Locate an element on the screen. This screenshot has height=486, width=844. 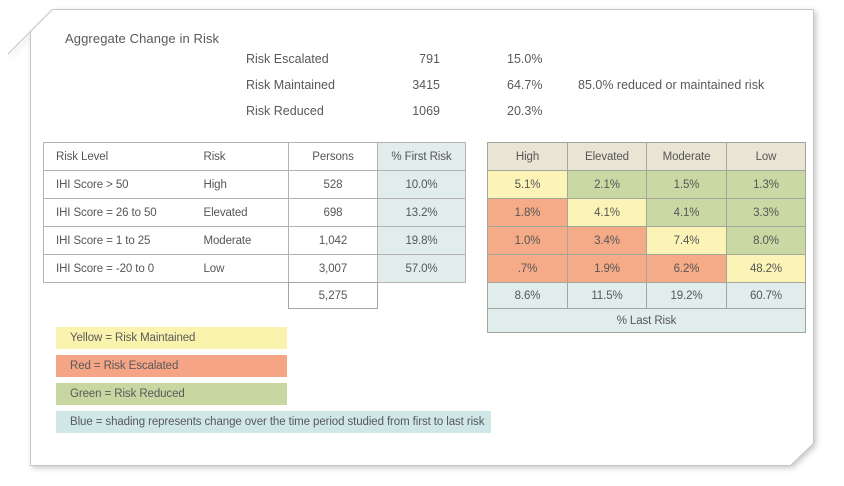
legend-yellow: Yellow = Risk Maintained is located at coordinates (171, 338).